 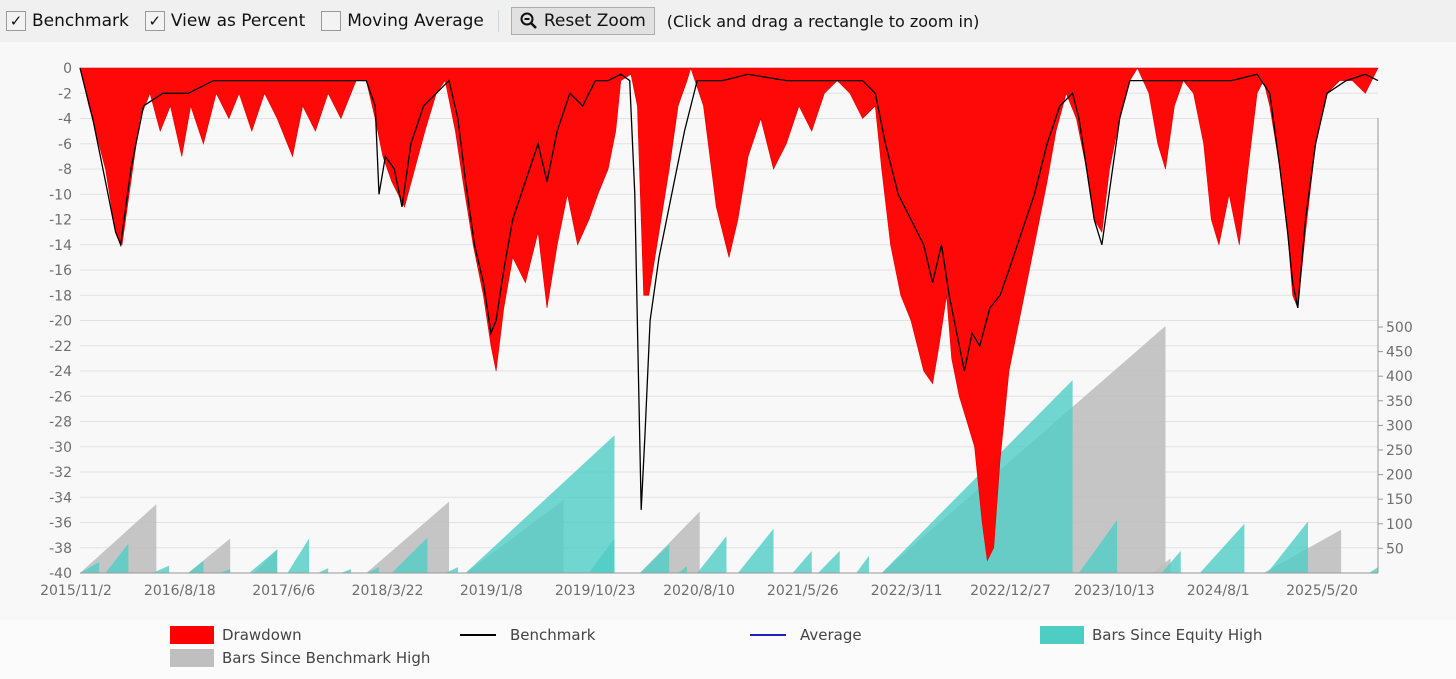 I want to click on x-tick-label: 2016/8/18, so click(x=180, y=591).